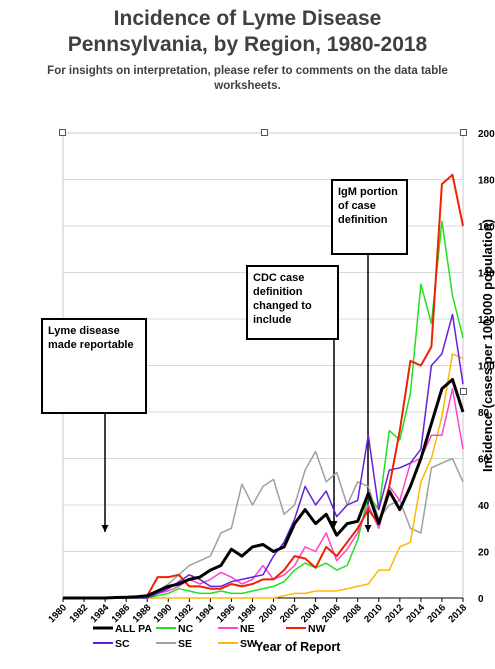 The width and height of the screenshot is (495, 669). I want to click on x-tick-label: 2010, so click(373, 613).